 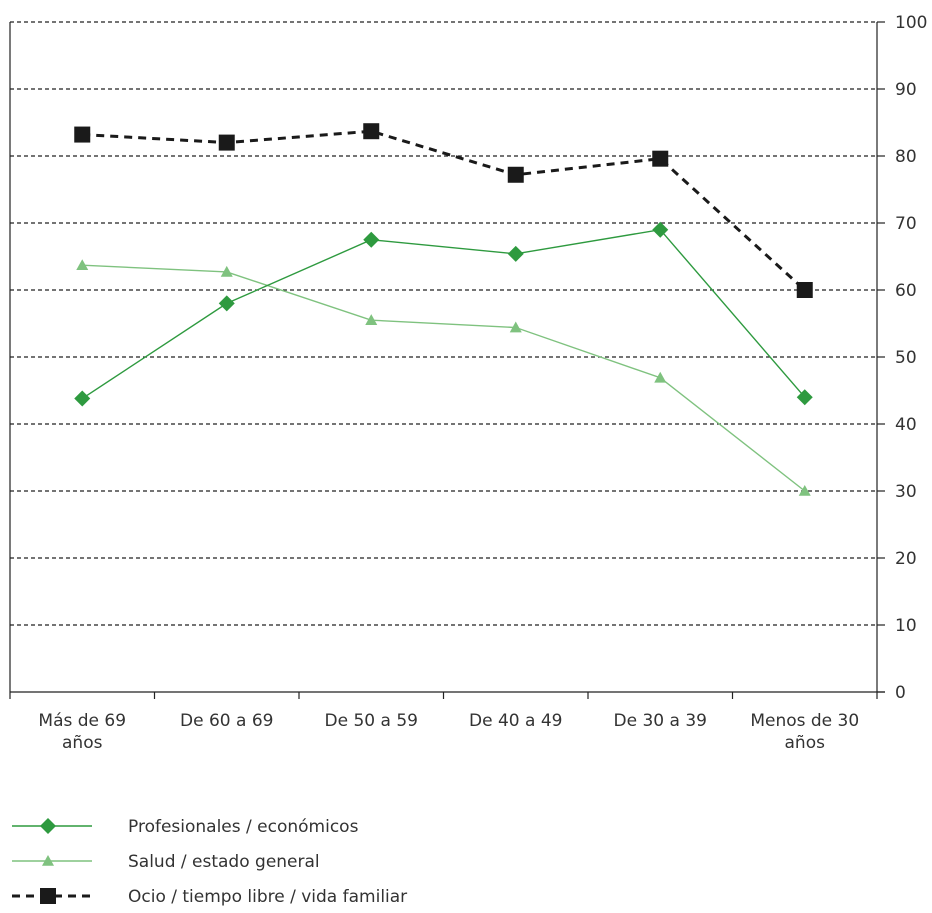 What do you see at coordinates (660, 721) in the screenshot?
I see `x-category-label: De 30 a 39` at bounding box center [660, 721].